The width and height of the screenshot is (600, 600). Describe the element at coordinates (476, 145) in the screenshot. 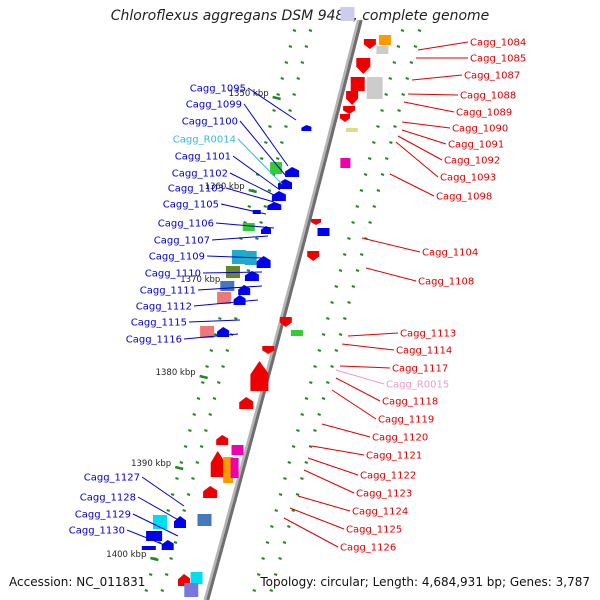

I see `gene-label: Cagg_1091` at that location.